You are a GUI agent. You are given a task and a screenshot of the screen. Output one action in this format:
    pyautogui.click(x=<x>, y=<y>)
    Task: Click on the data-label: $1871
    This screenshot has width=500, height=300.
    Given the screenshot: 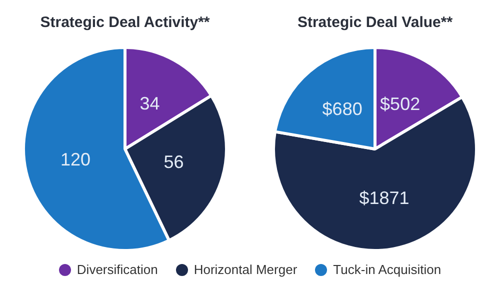 What is the action you would take?
    pyautogui.click(x=384, y=198)
    